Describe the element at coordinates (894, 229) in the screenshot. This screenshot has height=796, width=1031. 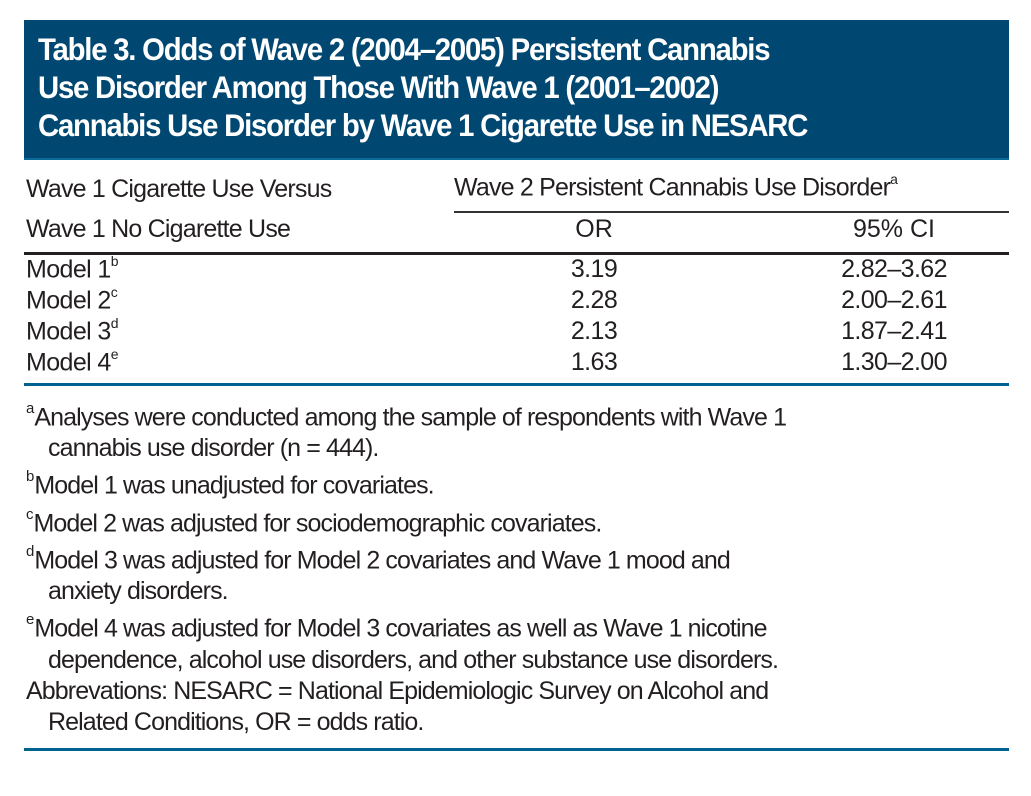
I see `column-header-ci: 95% CI` at that location.